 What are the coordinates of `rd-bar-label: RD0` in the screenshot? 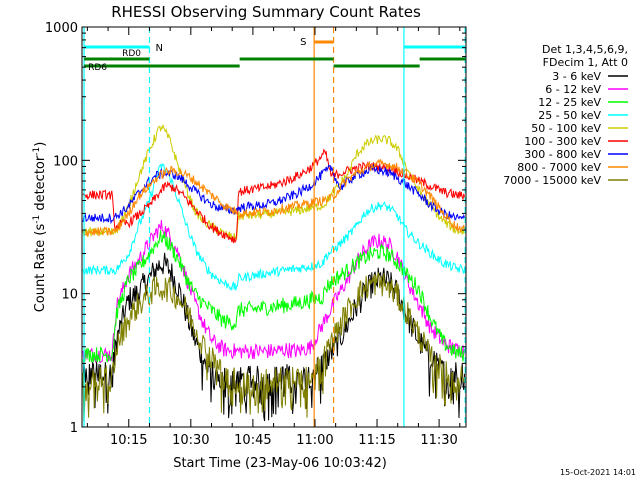 It's located at (131, 54).